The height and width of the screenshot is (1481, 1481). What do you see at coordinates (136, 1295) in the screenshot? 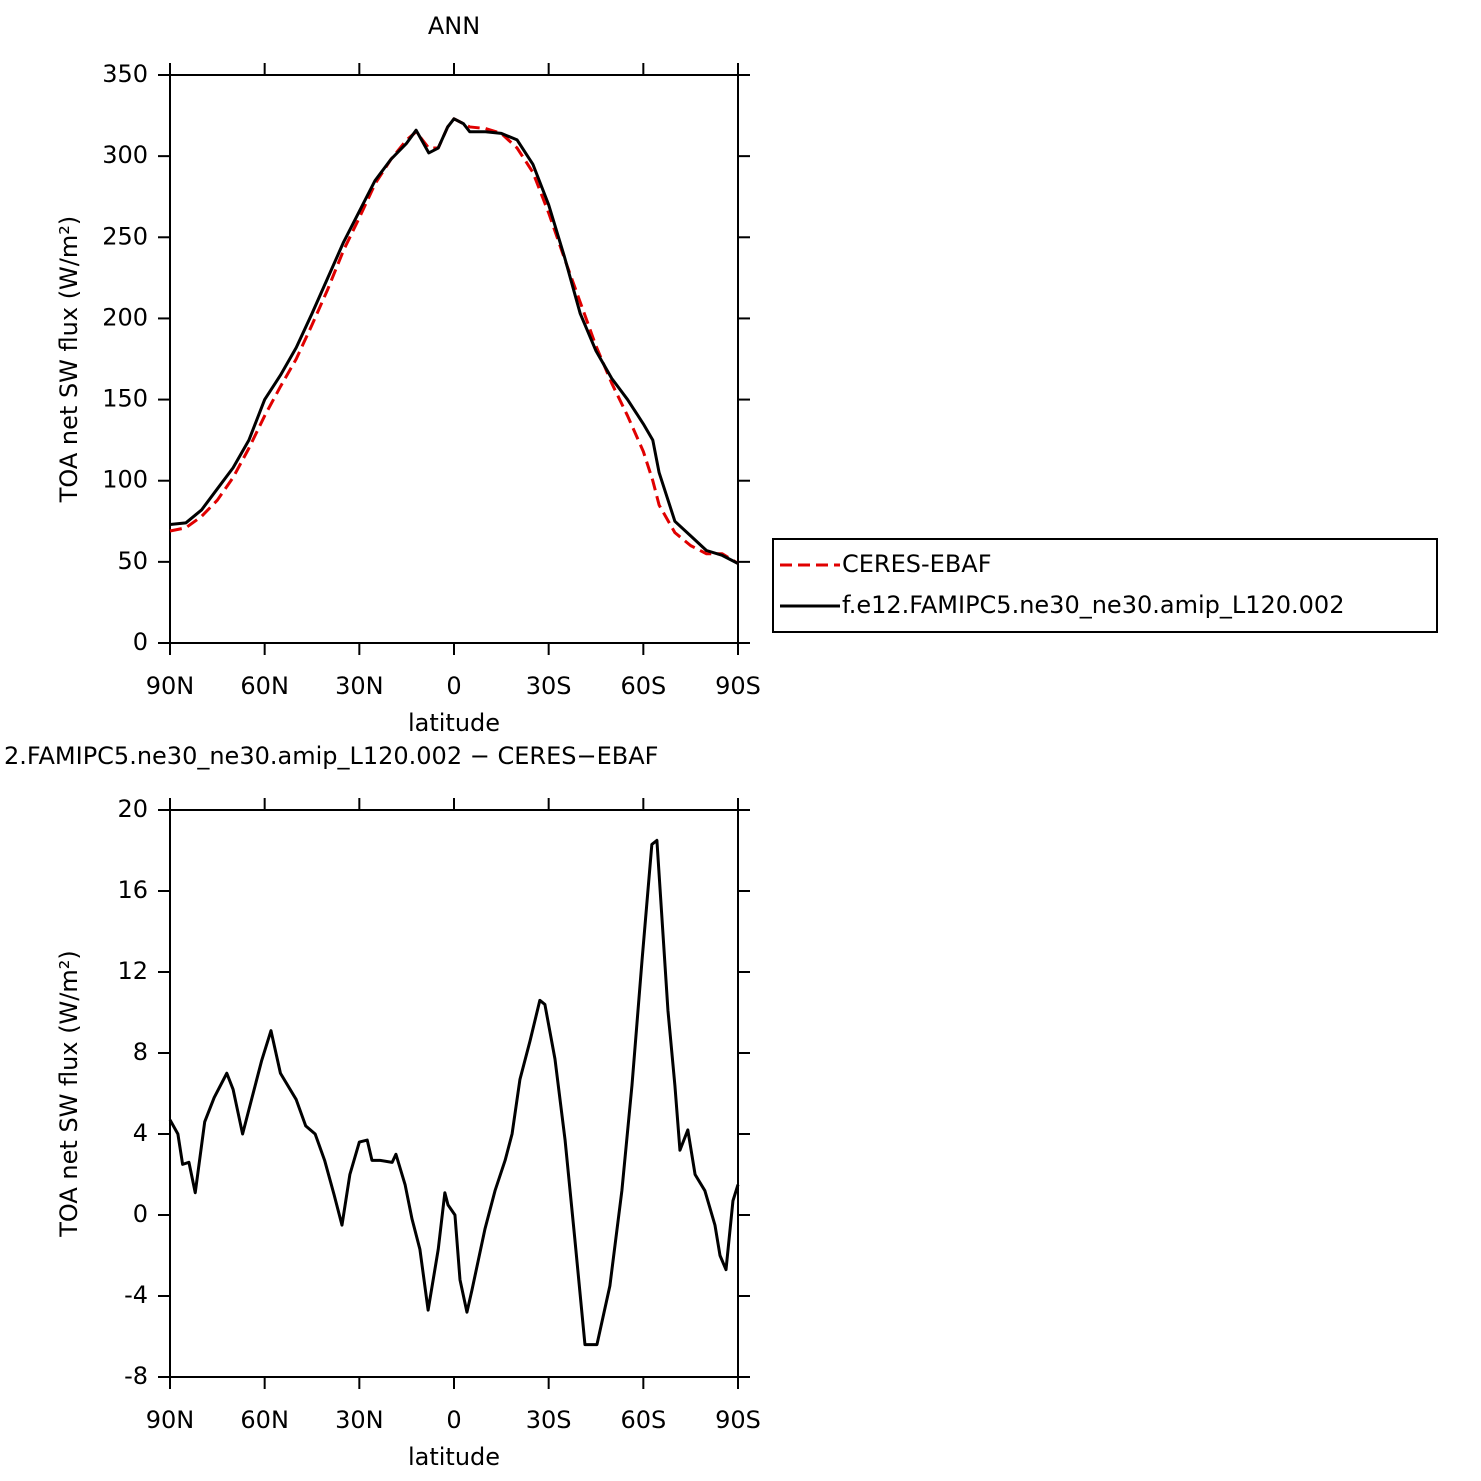
I see `y-tick-label: -4` at bounding box center [136, 1295].